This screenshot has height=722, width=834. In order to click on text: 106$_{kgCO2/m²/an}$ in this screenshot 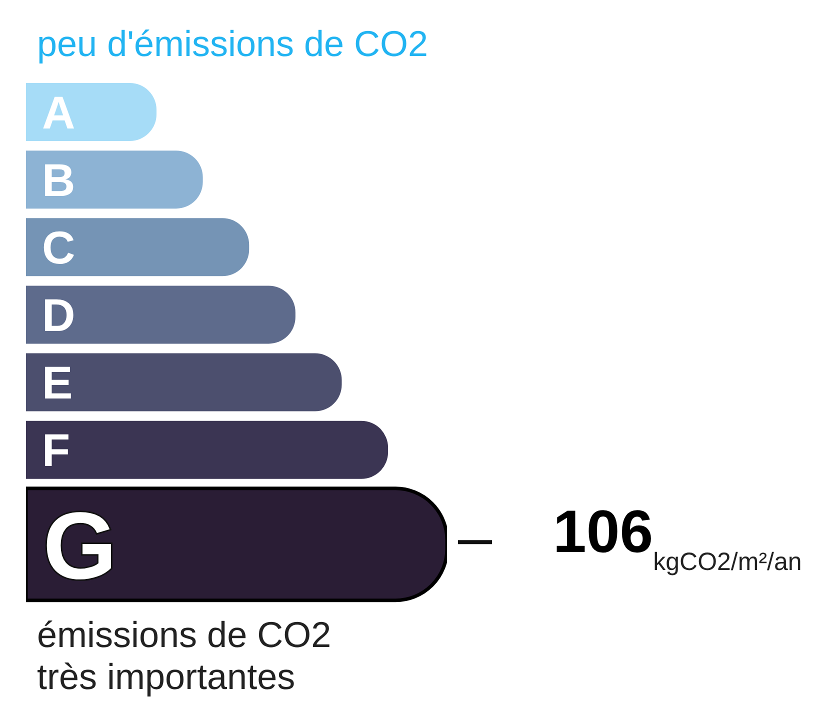, I will do `click(677, 537)`.